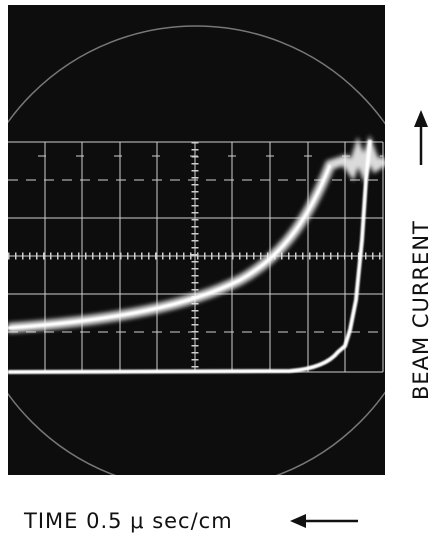 The width and height of the screenshot is (435, 535). Describe the element at coordinates (421, 310) in the screenshot. I see `y-axis-label: BEAM CURRENT` at that location.